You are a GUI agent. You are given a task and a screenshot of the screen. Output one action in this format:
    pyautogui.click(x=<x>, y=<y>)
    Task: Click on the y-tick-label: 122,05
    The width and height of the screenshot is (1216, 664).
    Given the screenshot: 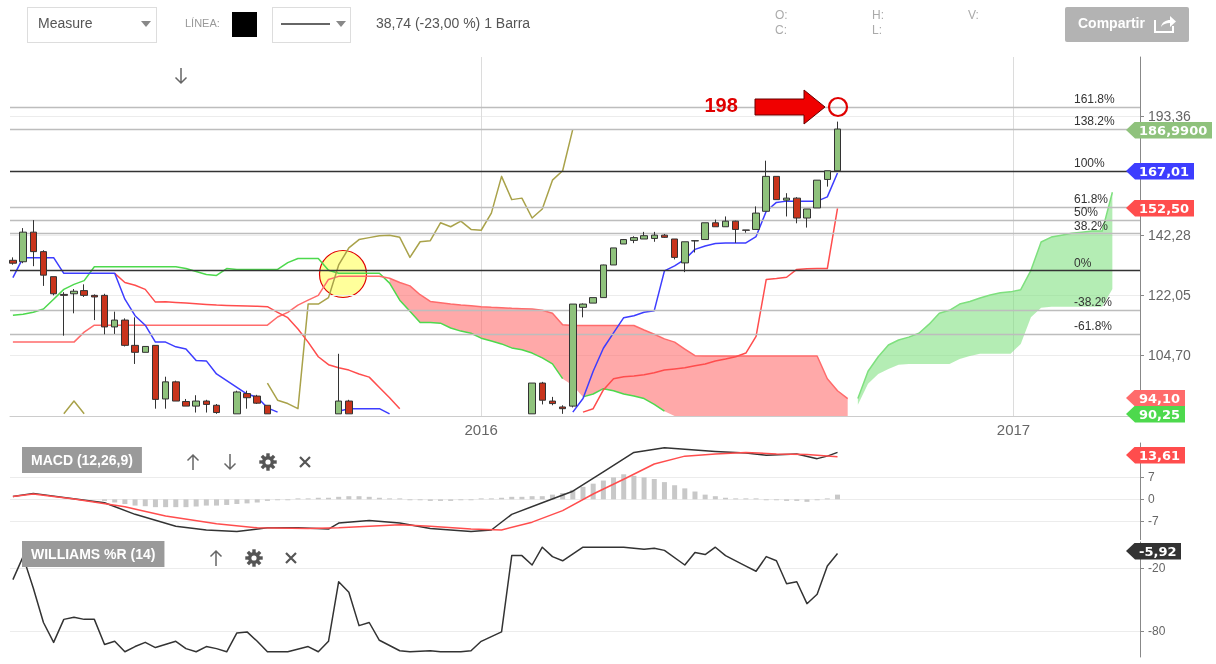 What is the action you would take?
    pyautogui.click(x=1170, y=295)
    